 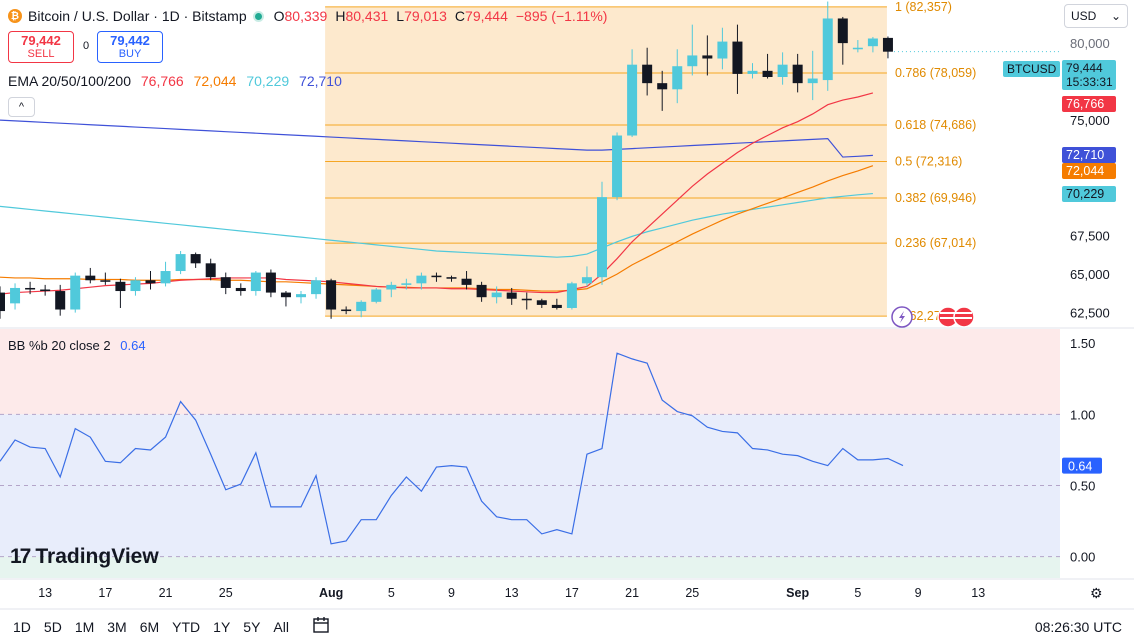 I want to click on currency-select: USD ⌄, so click(x=1096, y=16).